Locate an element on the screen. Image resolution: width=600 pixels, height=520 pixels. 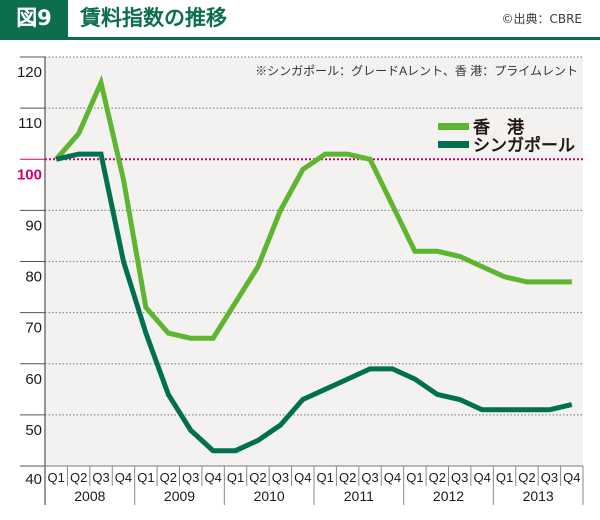
x-year-label: 2009 is located at coordinates (179, 496).